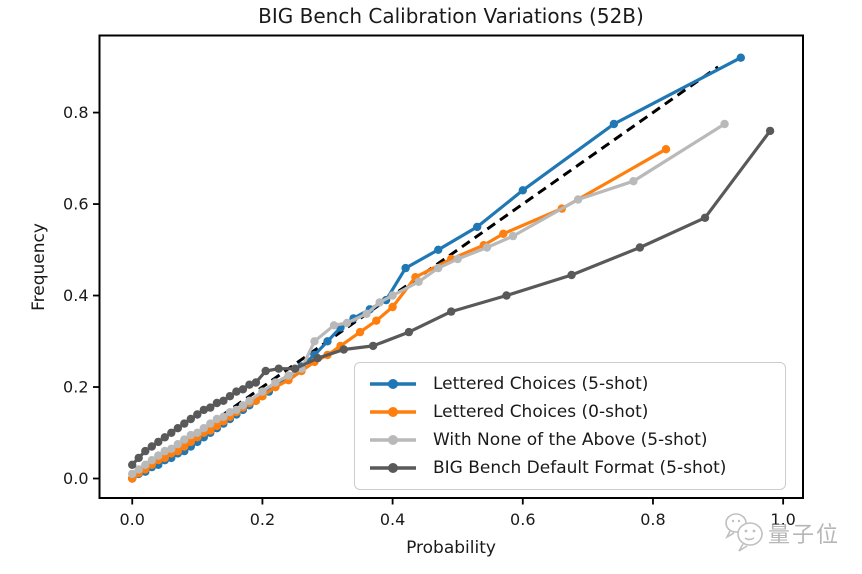 The image size is (862, 574). What do you see at coordinates (75, 387) in the screenshot?
I see `y-tick-label-1: 0.2` at bounding box center [75, 387].